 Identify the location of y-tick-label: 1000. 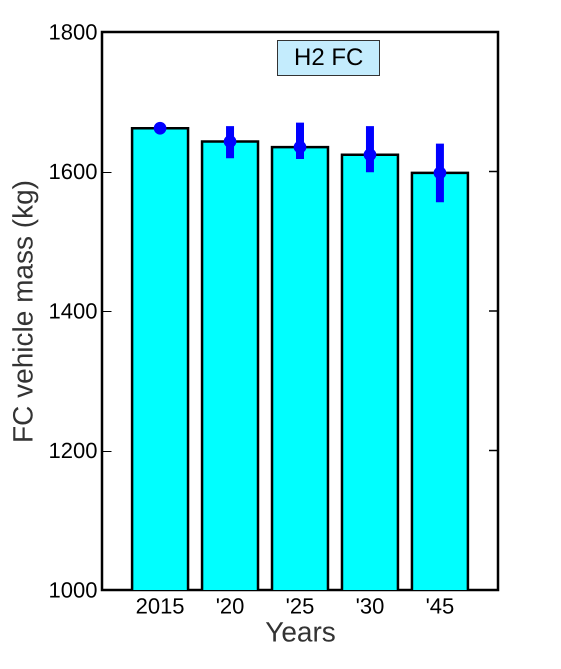
(73, 590).